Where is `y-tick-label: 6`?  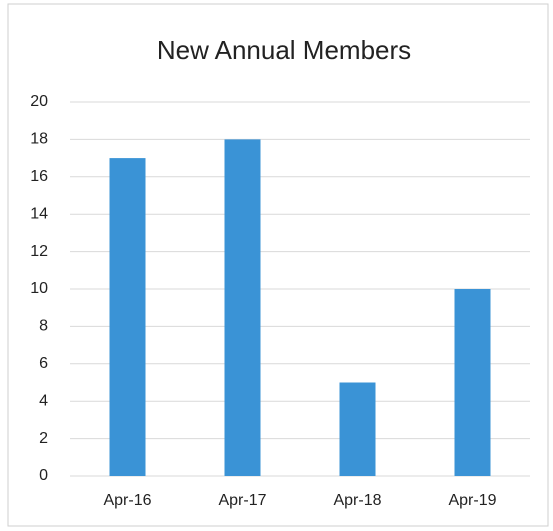 y-tick-label: 6 is located at coordinates (43, 363).